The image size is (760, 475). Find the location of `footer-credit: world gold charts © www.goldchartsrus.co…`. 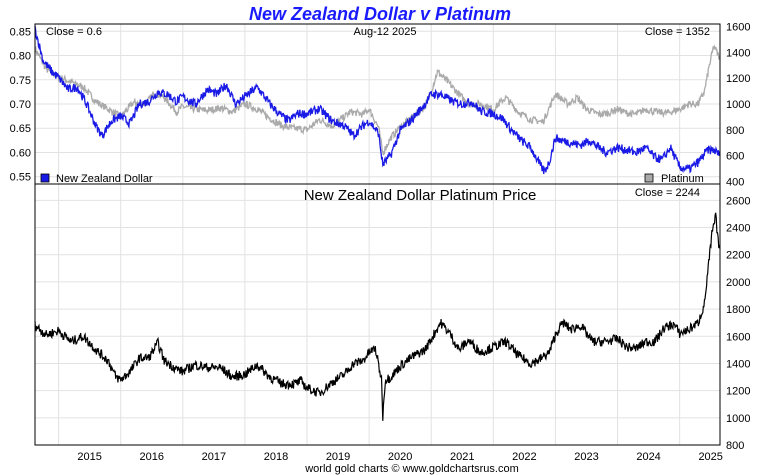

footer-credit: world gold charts © www.goldchartsrus.co… is located at coordinates (411, 469).